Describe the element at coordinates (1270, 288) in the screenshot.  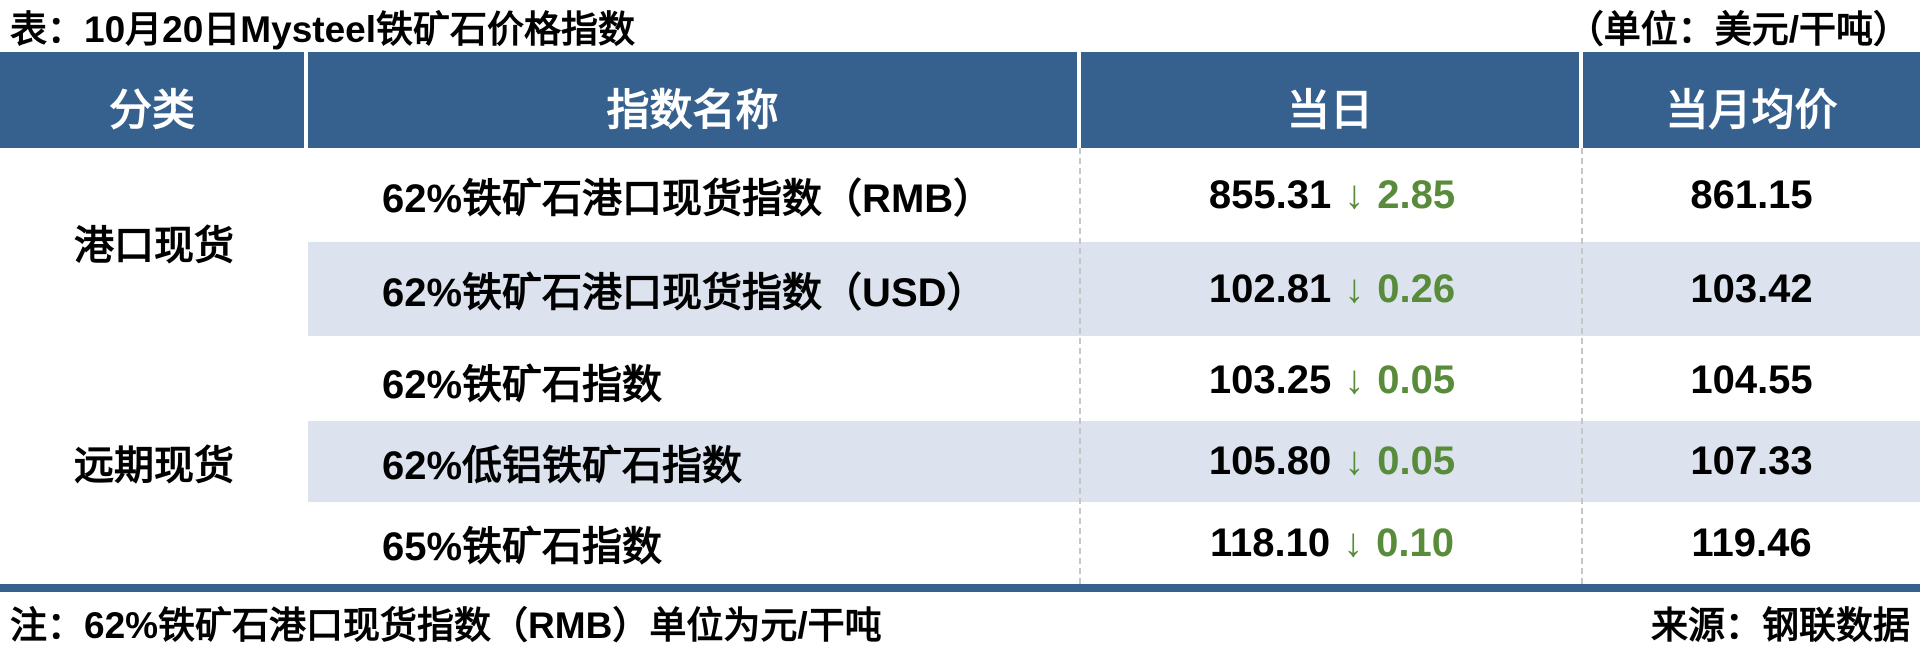
I see `daily-value: 102.81` at that location.